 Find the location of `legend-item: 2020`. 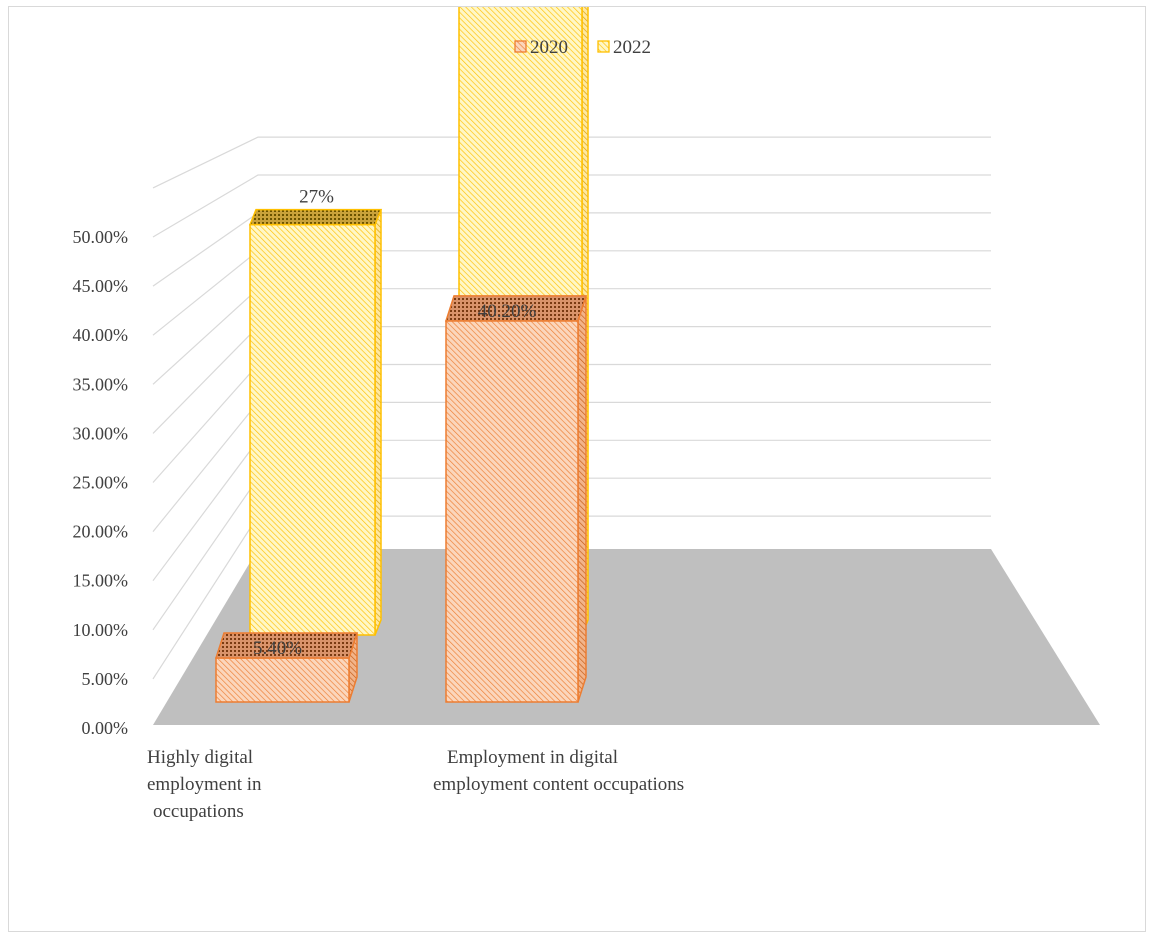

legend-item: 2020 is located at coordinates (541, 47).